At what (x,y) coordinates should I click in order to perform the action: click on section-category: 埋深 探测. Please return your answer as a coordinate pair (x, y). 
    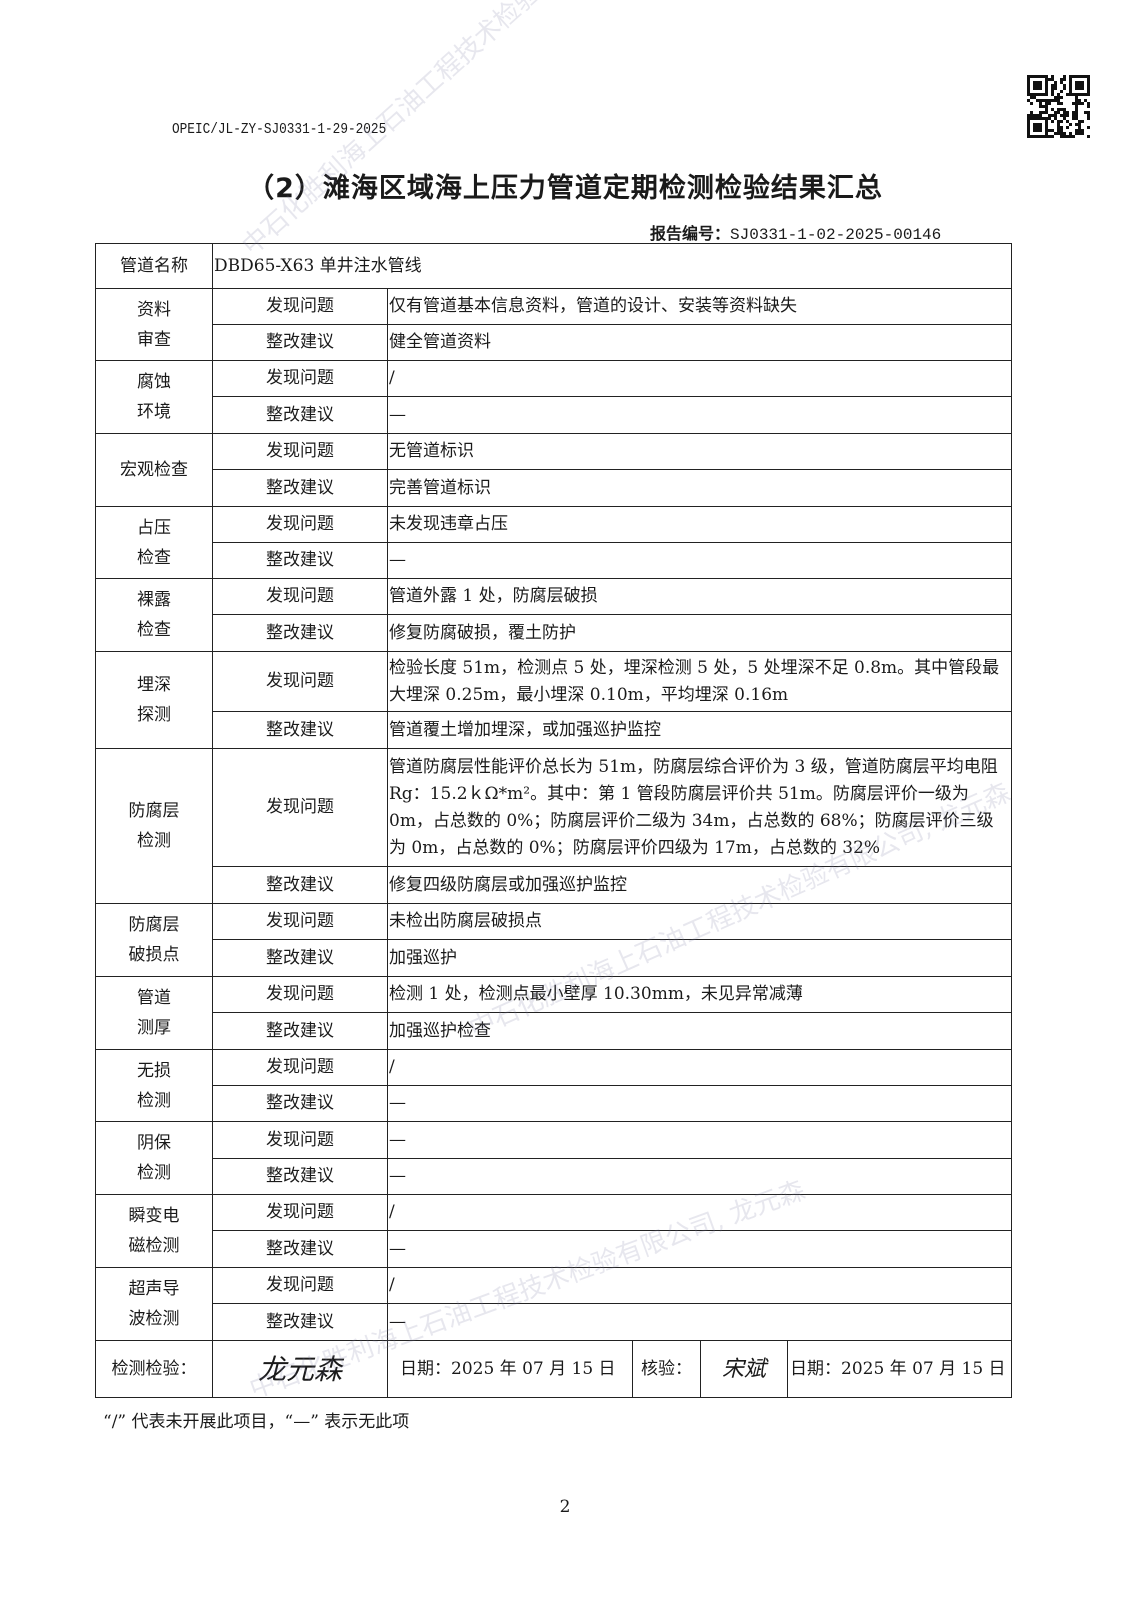
    Looking at the image, I should click on (154, 700).